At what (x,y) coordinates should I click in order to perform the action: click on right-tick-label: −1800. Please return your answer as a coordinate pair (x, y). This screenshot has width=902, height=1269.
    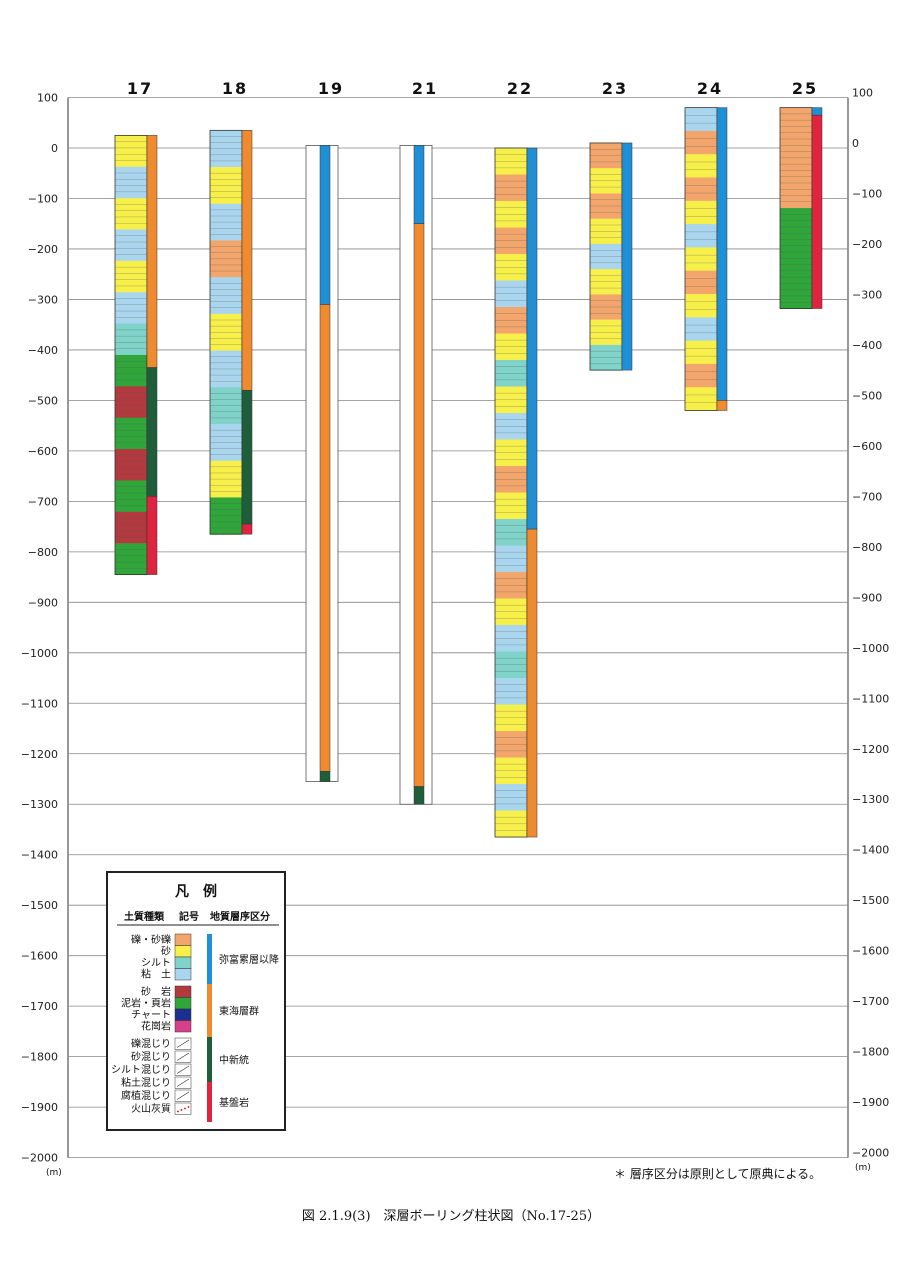
    Looking at the image, I should click on (870, 1052).